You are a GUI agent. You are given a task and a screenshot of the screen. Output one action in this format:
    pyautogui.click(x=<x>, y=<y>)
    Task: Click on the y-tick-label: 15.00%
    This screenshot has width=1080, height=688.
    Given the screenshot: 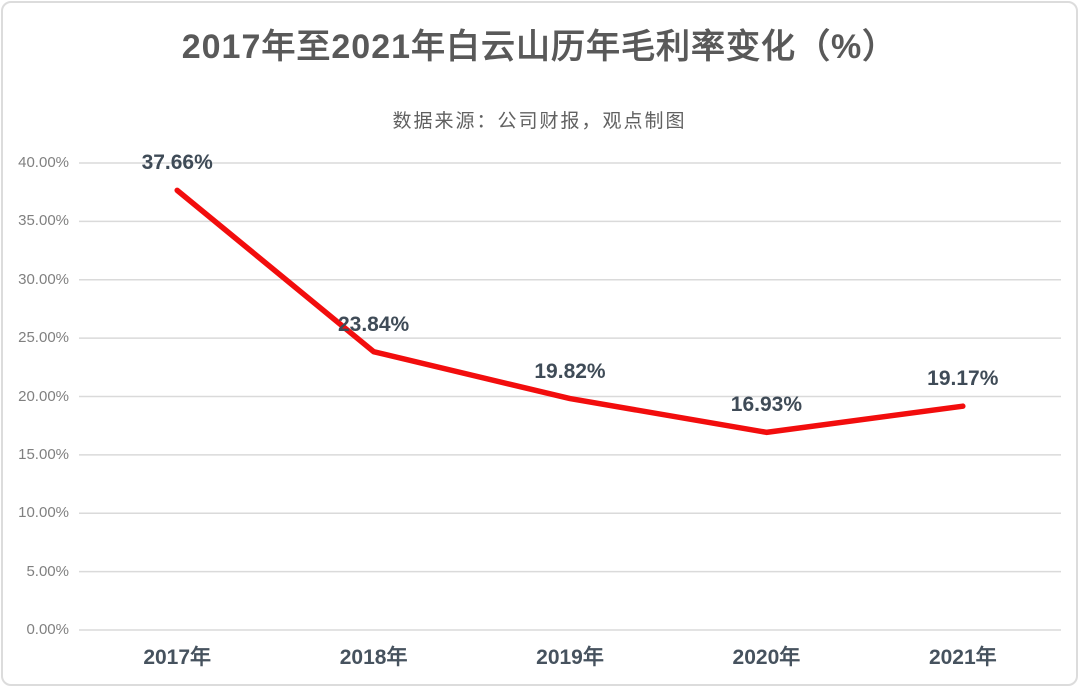 What is the action you would take?
    pyautogui.click(x=43, y=454)
    